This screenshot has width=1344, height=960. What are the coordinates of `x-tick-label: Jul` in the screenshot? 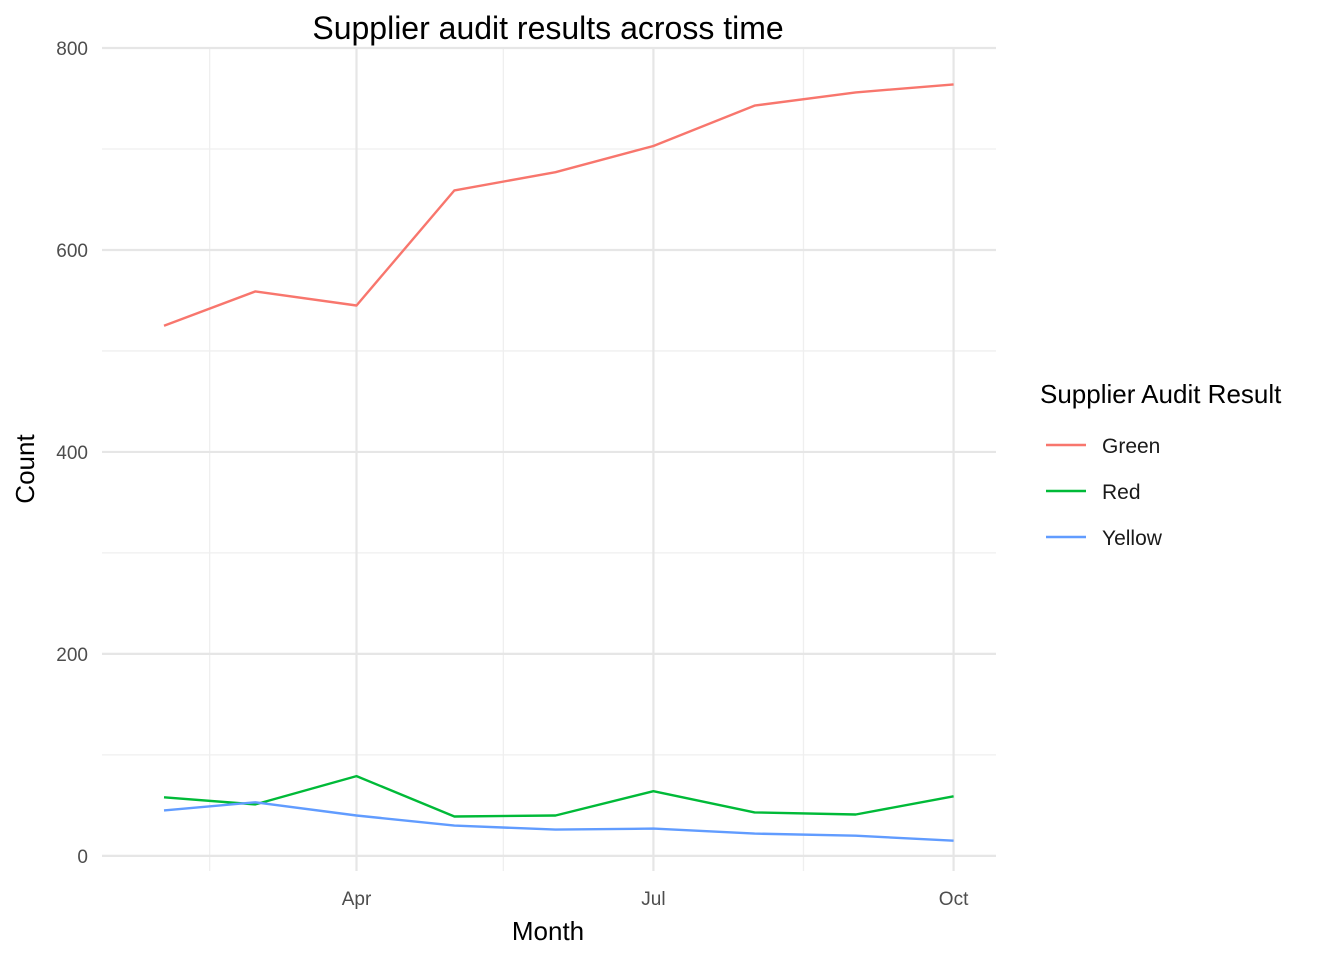 It's located at (653, 899).